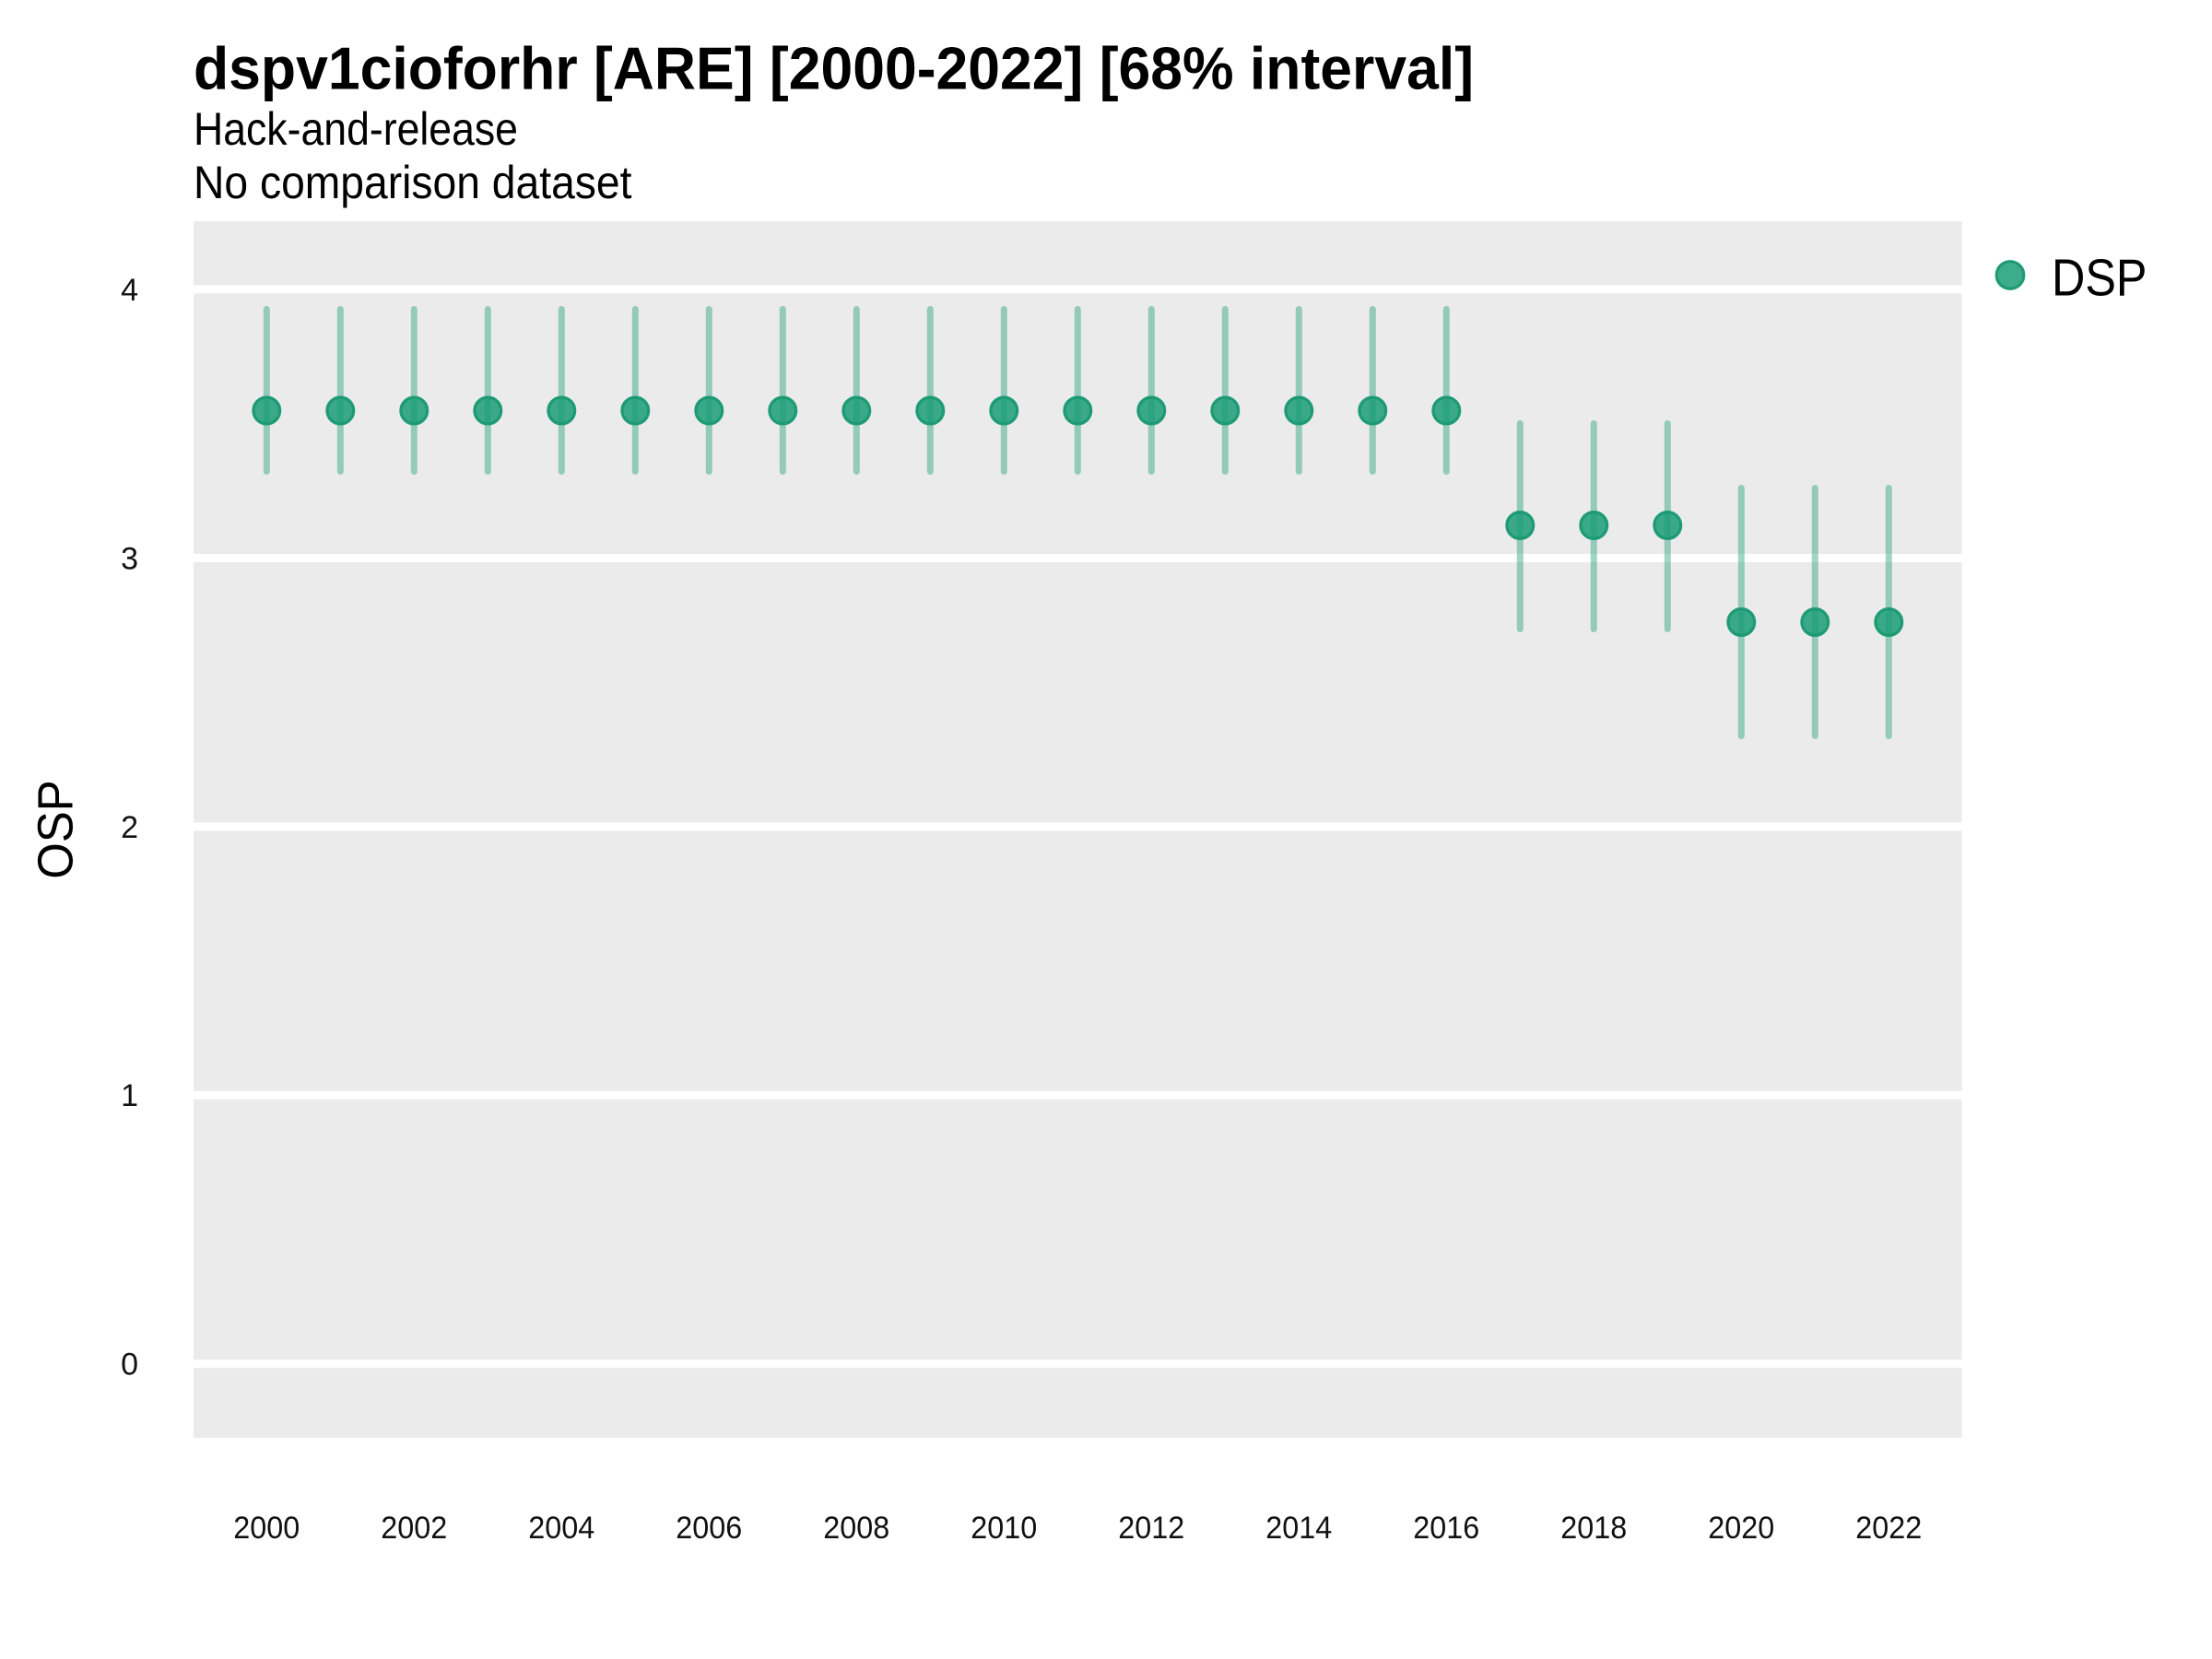  What do you see at coordinates (129, 1095) in the screenshot?
I see `svg-text: 1` at bounding box center [129, 1095].